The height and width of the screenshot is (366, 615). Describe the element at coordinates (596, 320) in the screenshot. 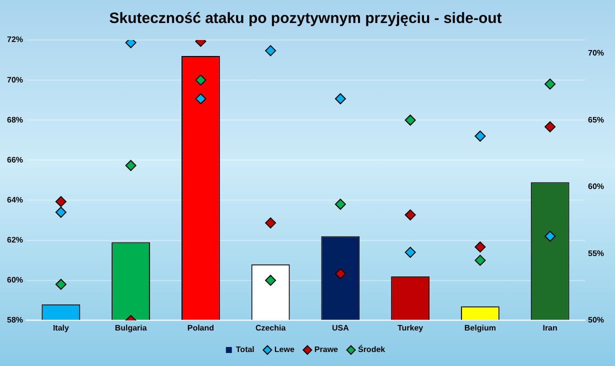

I see `y2-tick-label: 50%` at that location.